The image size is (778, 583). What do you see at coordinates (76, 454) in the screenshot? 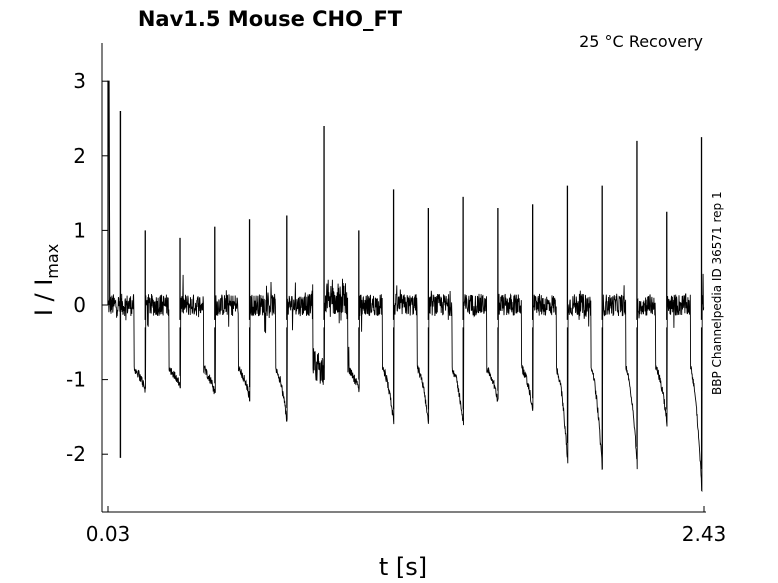
I see `y-tick-label: -2` at bounding box center [76, 454].